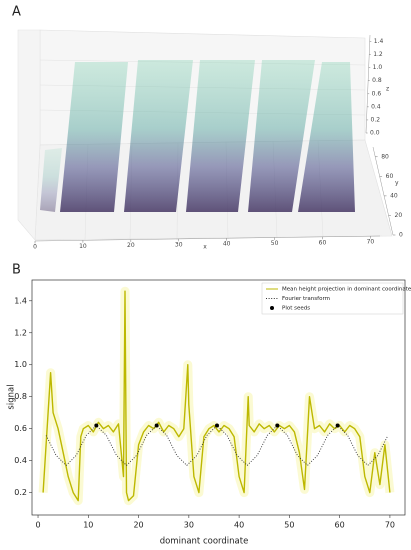 The height and width of the screenshot is (550, 411). I want to click on z-tick-label: 0.0, so click(375, 133).